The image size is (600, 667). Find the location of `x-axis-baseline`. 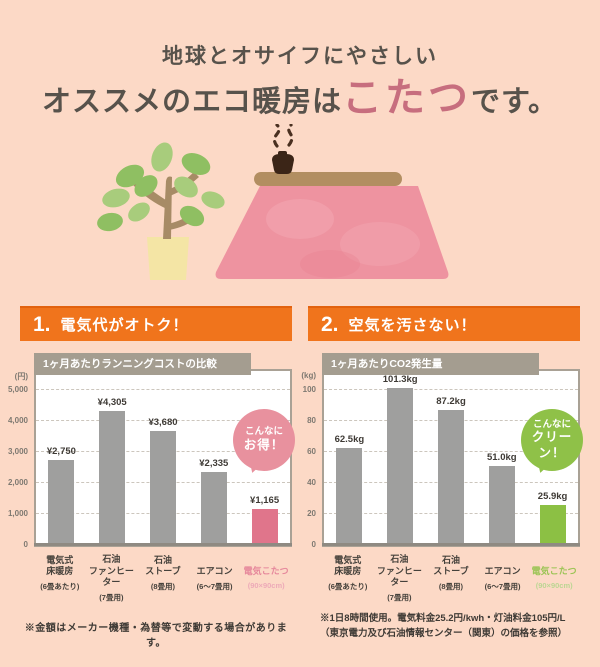

x-axis-baseline is located at coordinates (163, 544).